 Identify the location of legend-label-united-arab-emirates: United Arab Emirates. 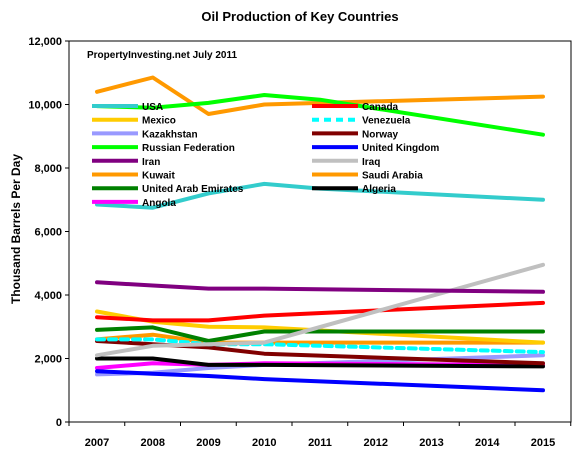
(193, 189).